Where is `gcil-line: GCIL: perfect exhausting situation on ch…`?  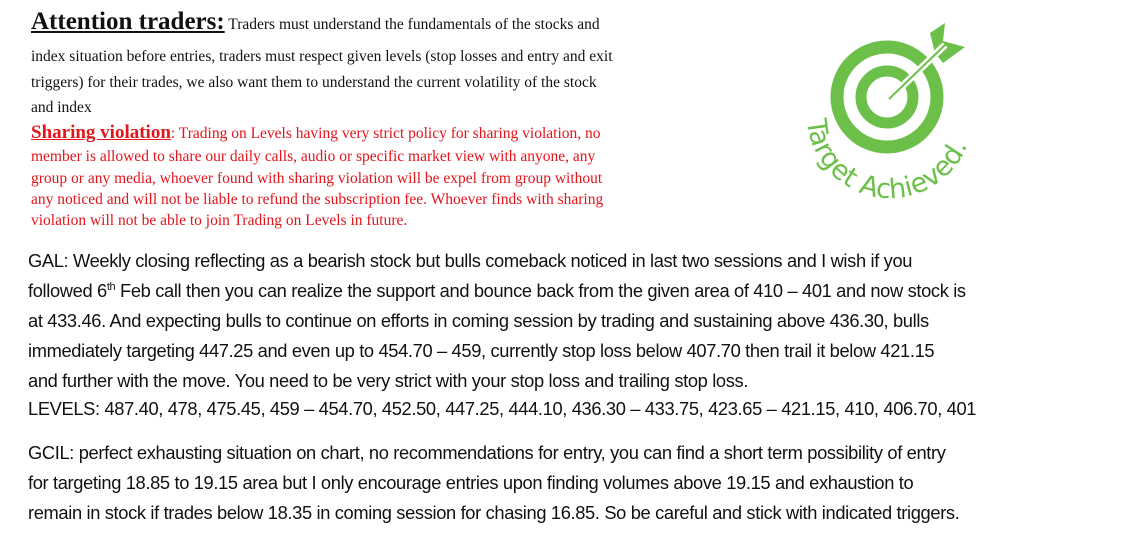 gcil-line: GCIL: perfect exhausting situation on ch… is located at coordinates (487, 452).